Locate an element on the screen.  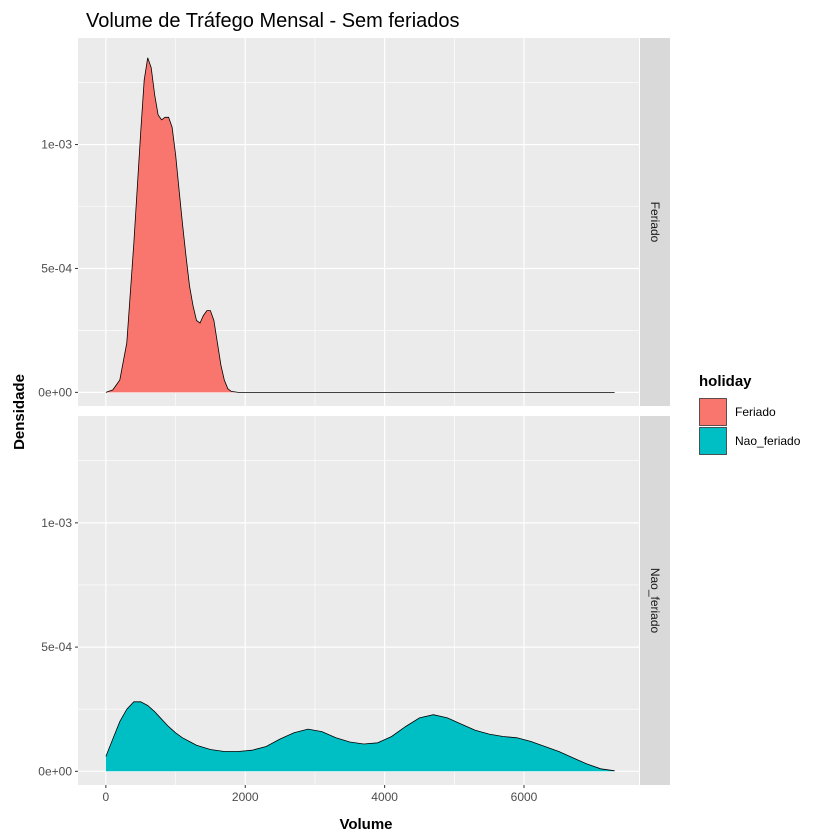
facet-strip-label: Nao_feriado is located at coordinates (655, 601).